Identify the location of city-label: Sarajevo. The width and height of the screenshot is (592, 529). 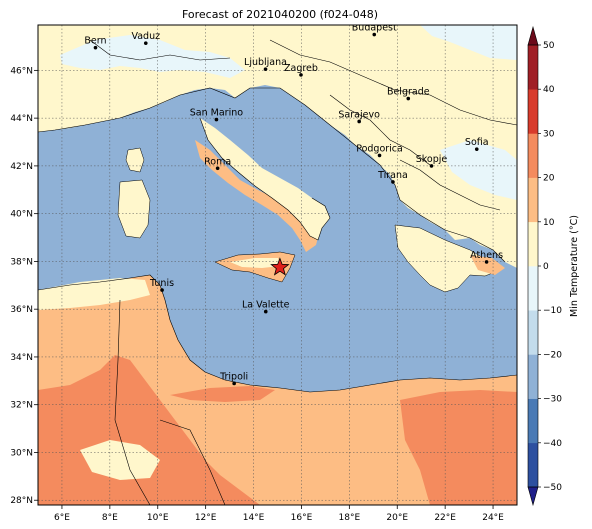
(359, 114).